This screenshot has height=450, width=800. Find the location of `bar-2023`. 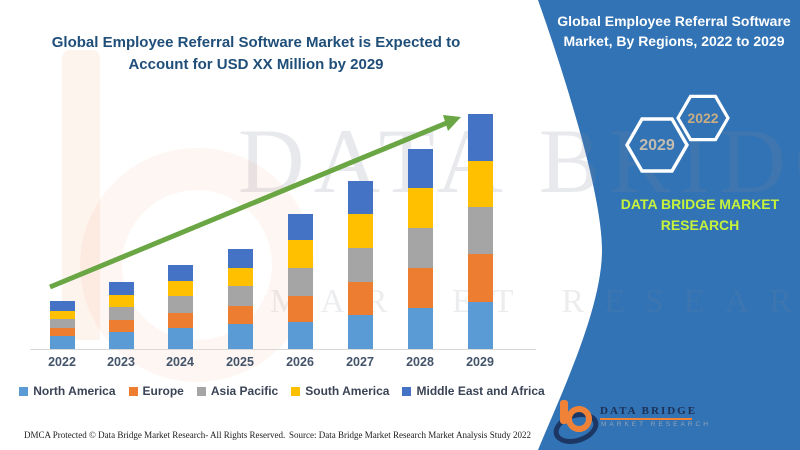

bar-2023 is located at coordinates (121, 315).